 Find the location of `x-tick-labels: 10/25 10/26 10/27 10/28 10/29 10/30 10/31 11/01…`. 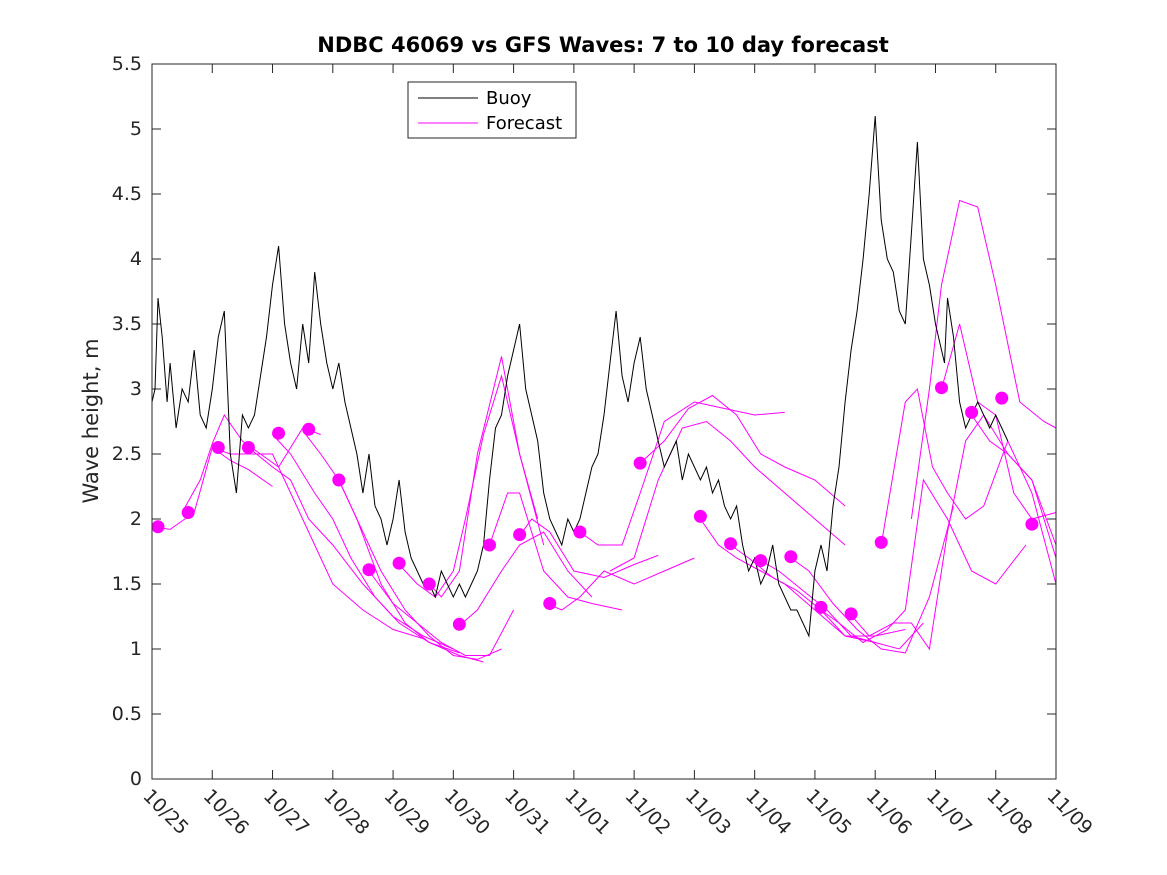

x-tick-labels: 10/25 10/26 10/27 10/28 10/29 10/30 10/31 11/01… is located at coordinates (617, 812).